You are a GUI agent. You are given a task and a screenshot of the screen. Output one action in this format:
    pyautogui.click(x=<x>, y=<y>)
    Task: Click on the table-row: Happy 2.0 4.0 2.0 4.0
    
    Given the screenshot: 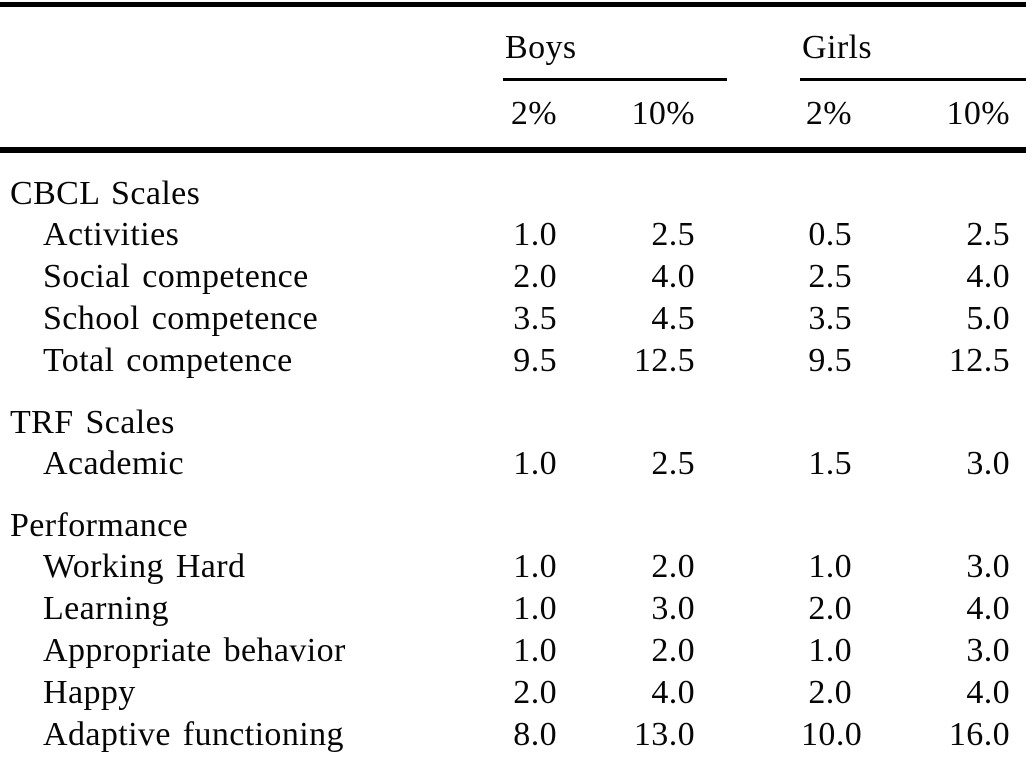 What is the action you would take?
    pyautogui.click(x=513, y=693)
    